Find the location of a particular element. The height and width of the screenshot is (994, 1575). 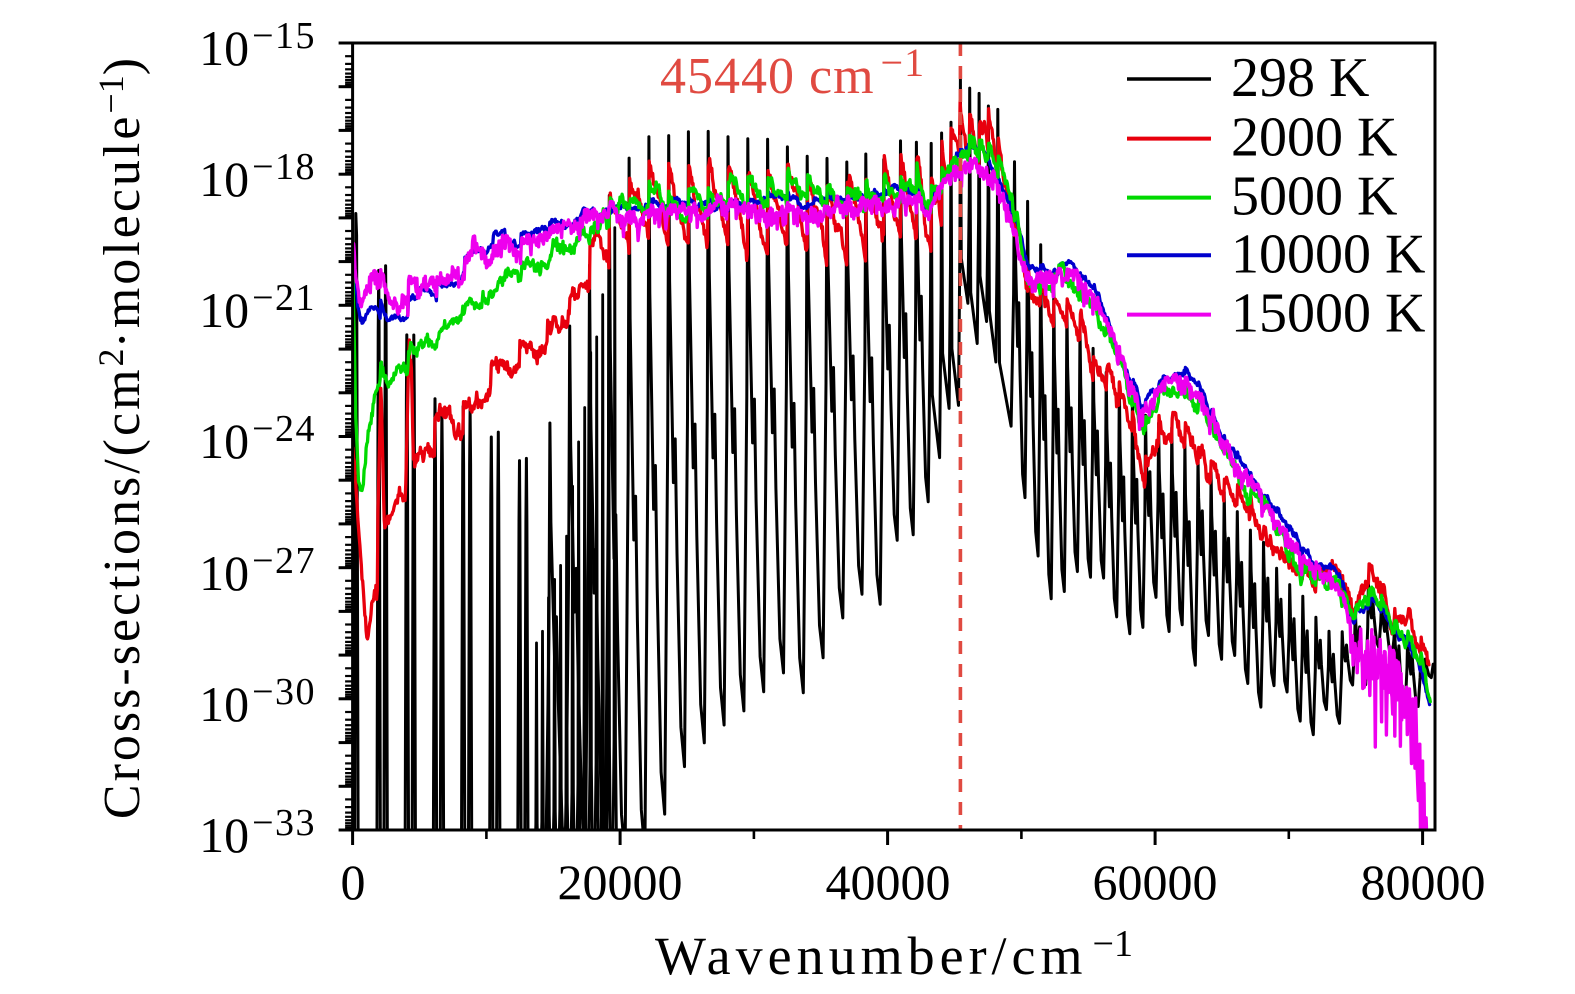

svg-text: 40000 is located at coordinates (888, 882).